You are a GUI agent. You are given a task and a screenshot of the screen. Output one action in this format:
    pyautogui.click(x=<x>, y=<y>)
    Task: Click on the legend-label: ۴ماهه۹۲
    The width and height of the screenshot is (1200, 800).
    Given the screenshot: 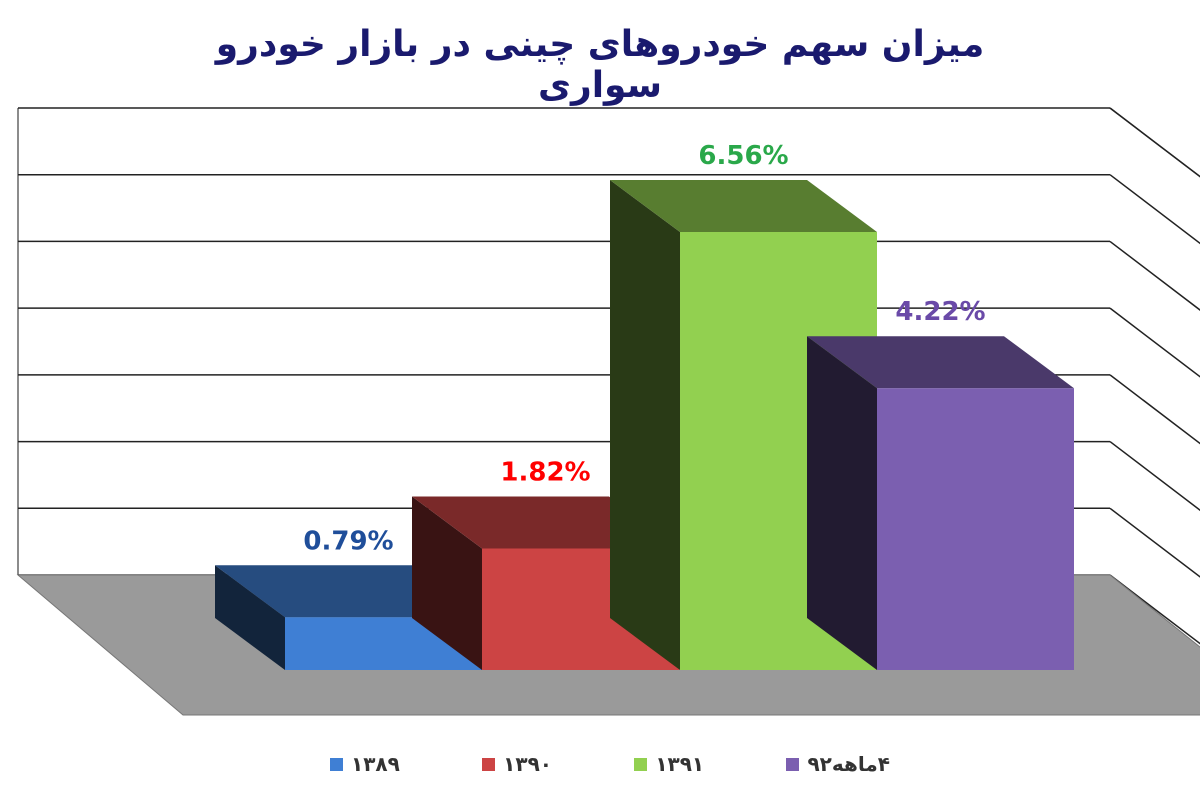 What is the action you would take?
    pyautogui.click(x=848, y=764)
    